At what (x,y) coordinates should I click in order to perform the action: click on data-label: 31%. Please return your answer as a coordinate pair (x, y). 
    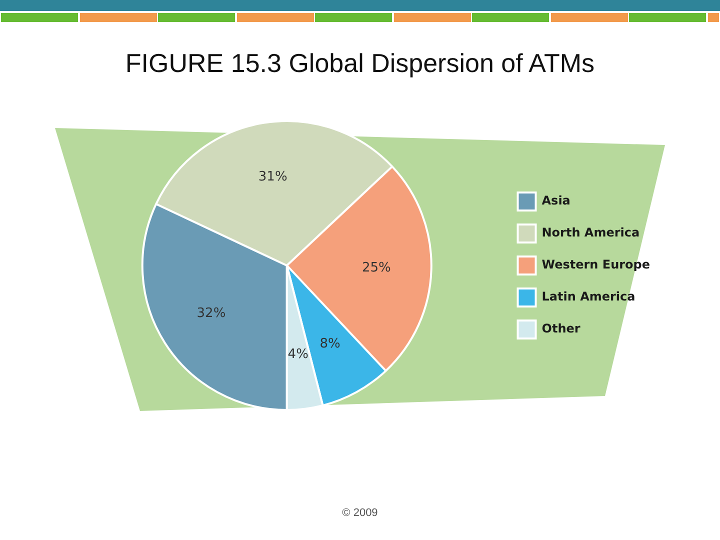
    Looking at the image, I should click on (273, 176).